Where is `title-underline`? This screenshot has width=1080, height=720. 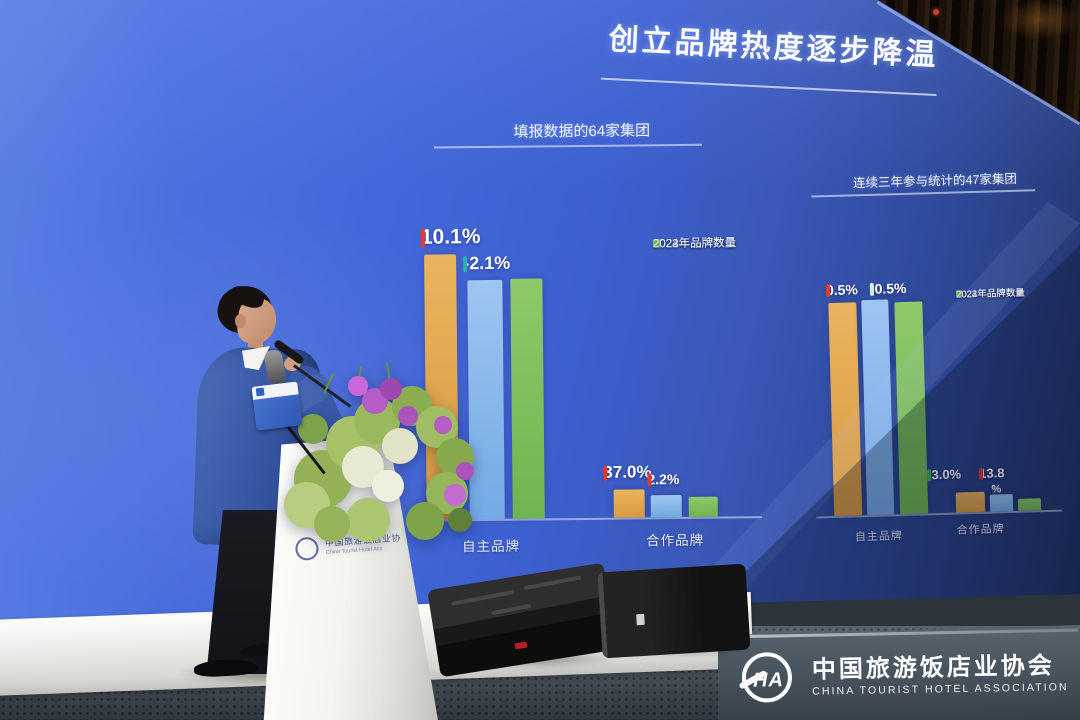
title-underline is located at coordinates (768, 87).